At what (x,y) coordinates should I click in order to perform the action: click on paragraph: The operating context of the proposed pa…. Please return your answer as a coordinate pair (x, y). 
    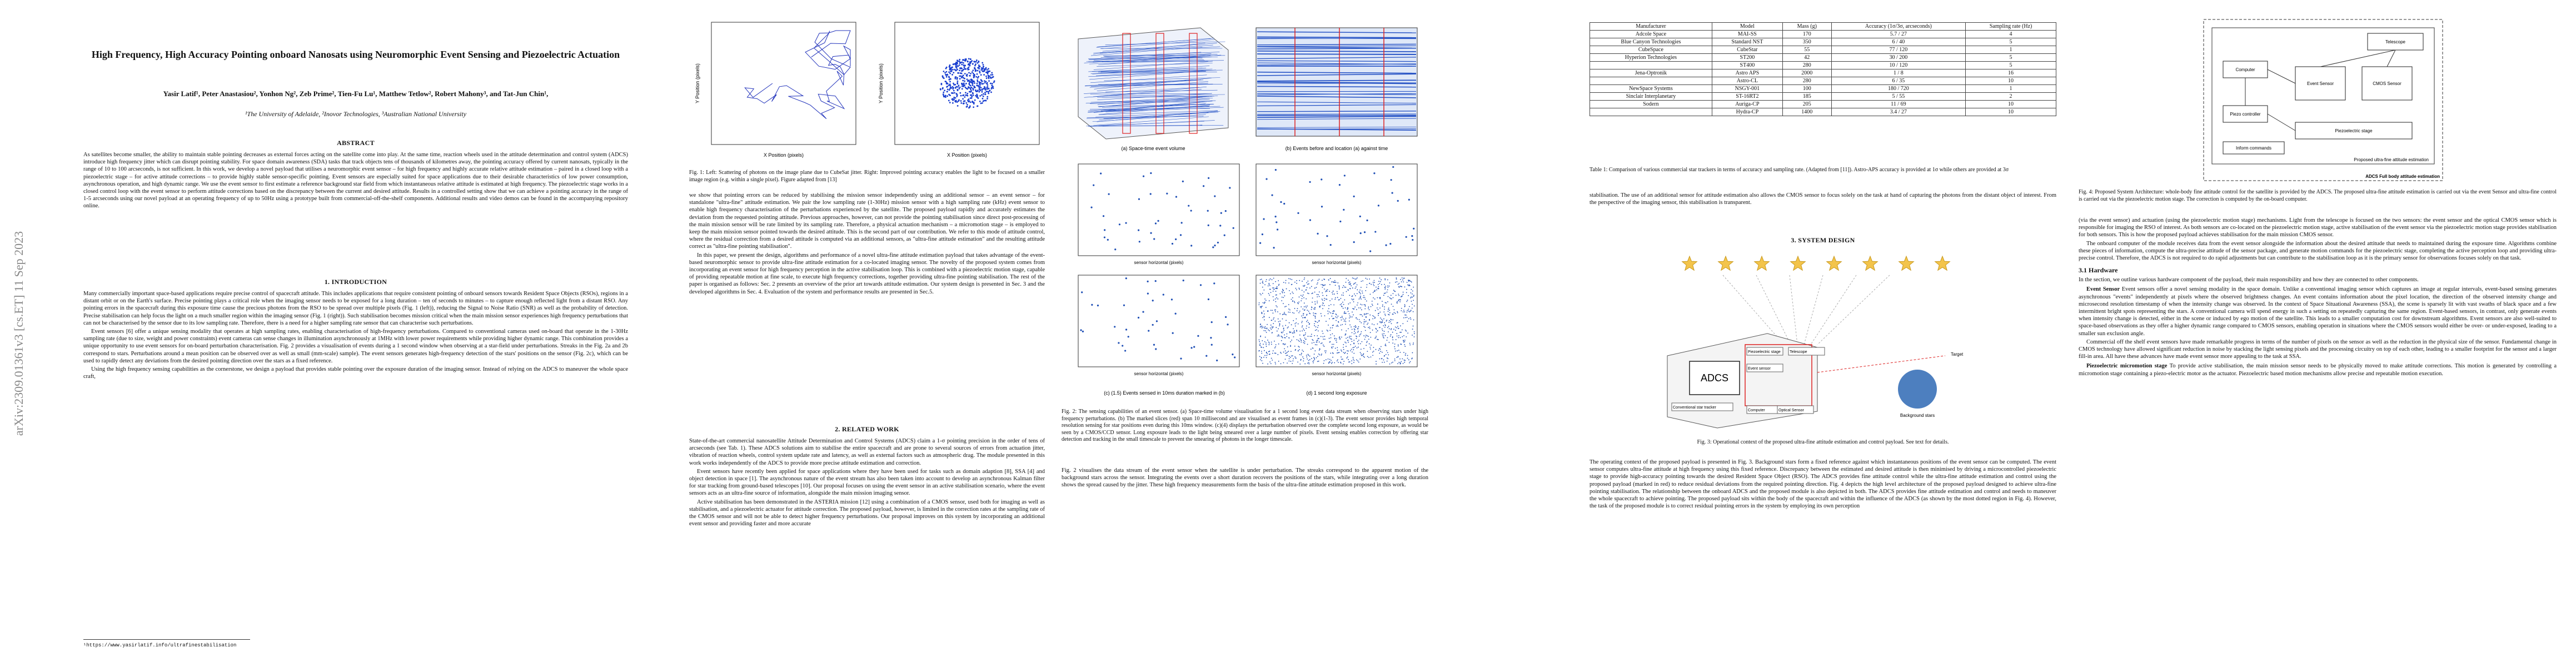
    Looking at the image, I should click on (1823, 484).